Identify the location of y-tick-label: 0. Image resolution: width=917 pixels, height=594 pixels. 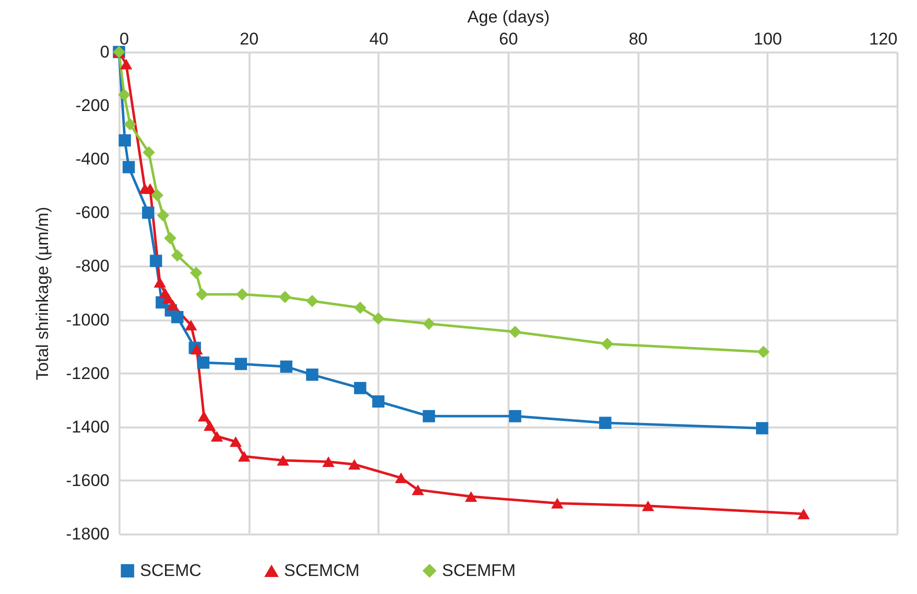
(105, 52).